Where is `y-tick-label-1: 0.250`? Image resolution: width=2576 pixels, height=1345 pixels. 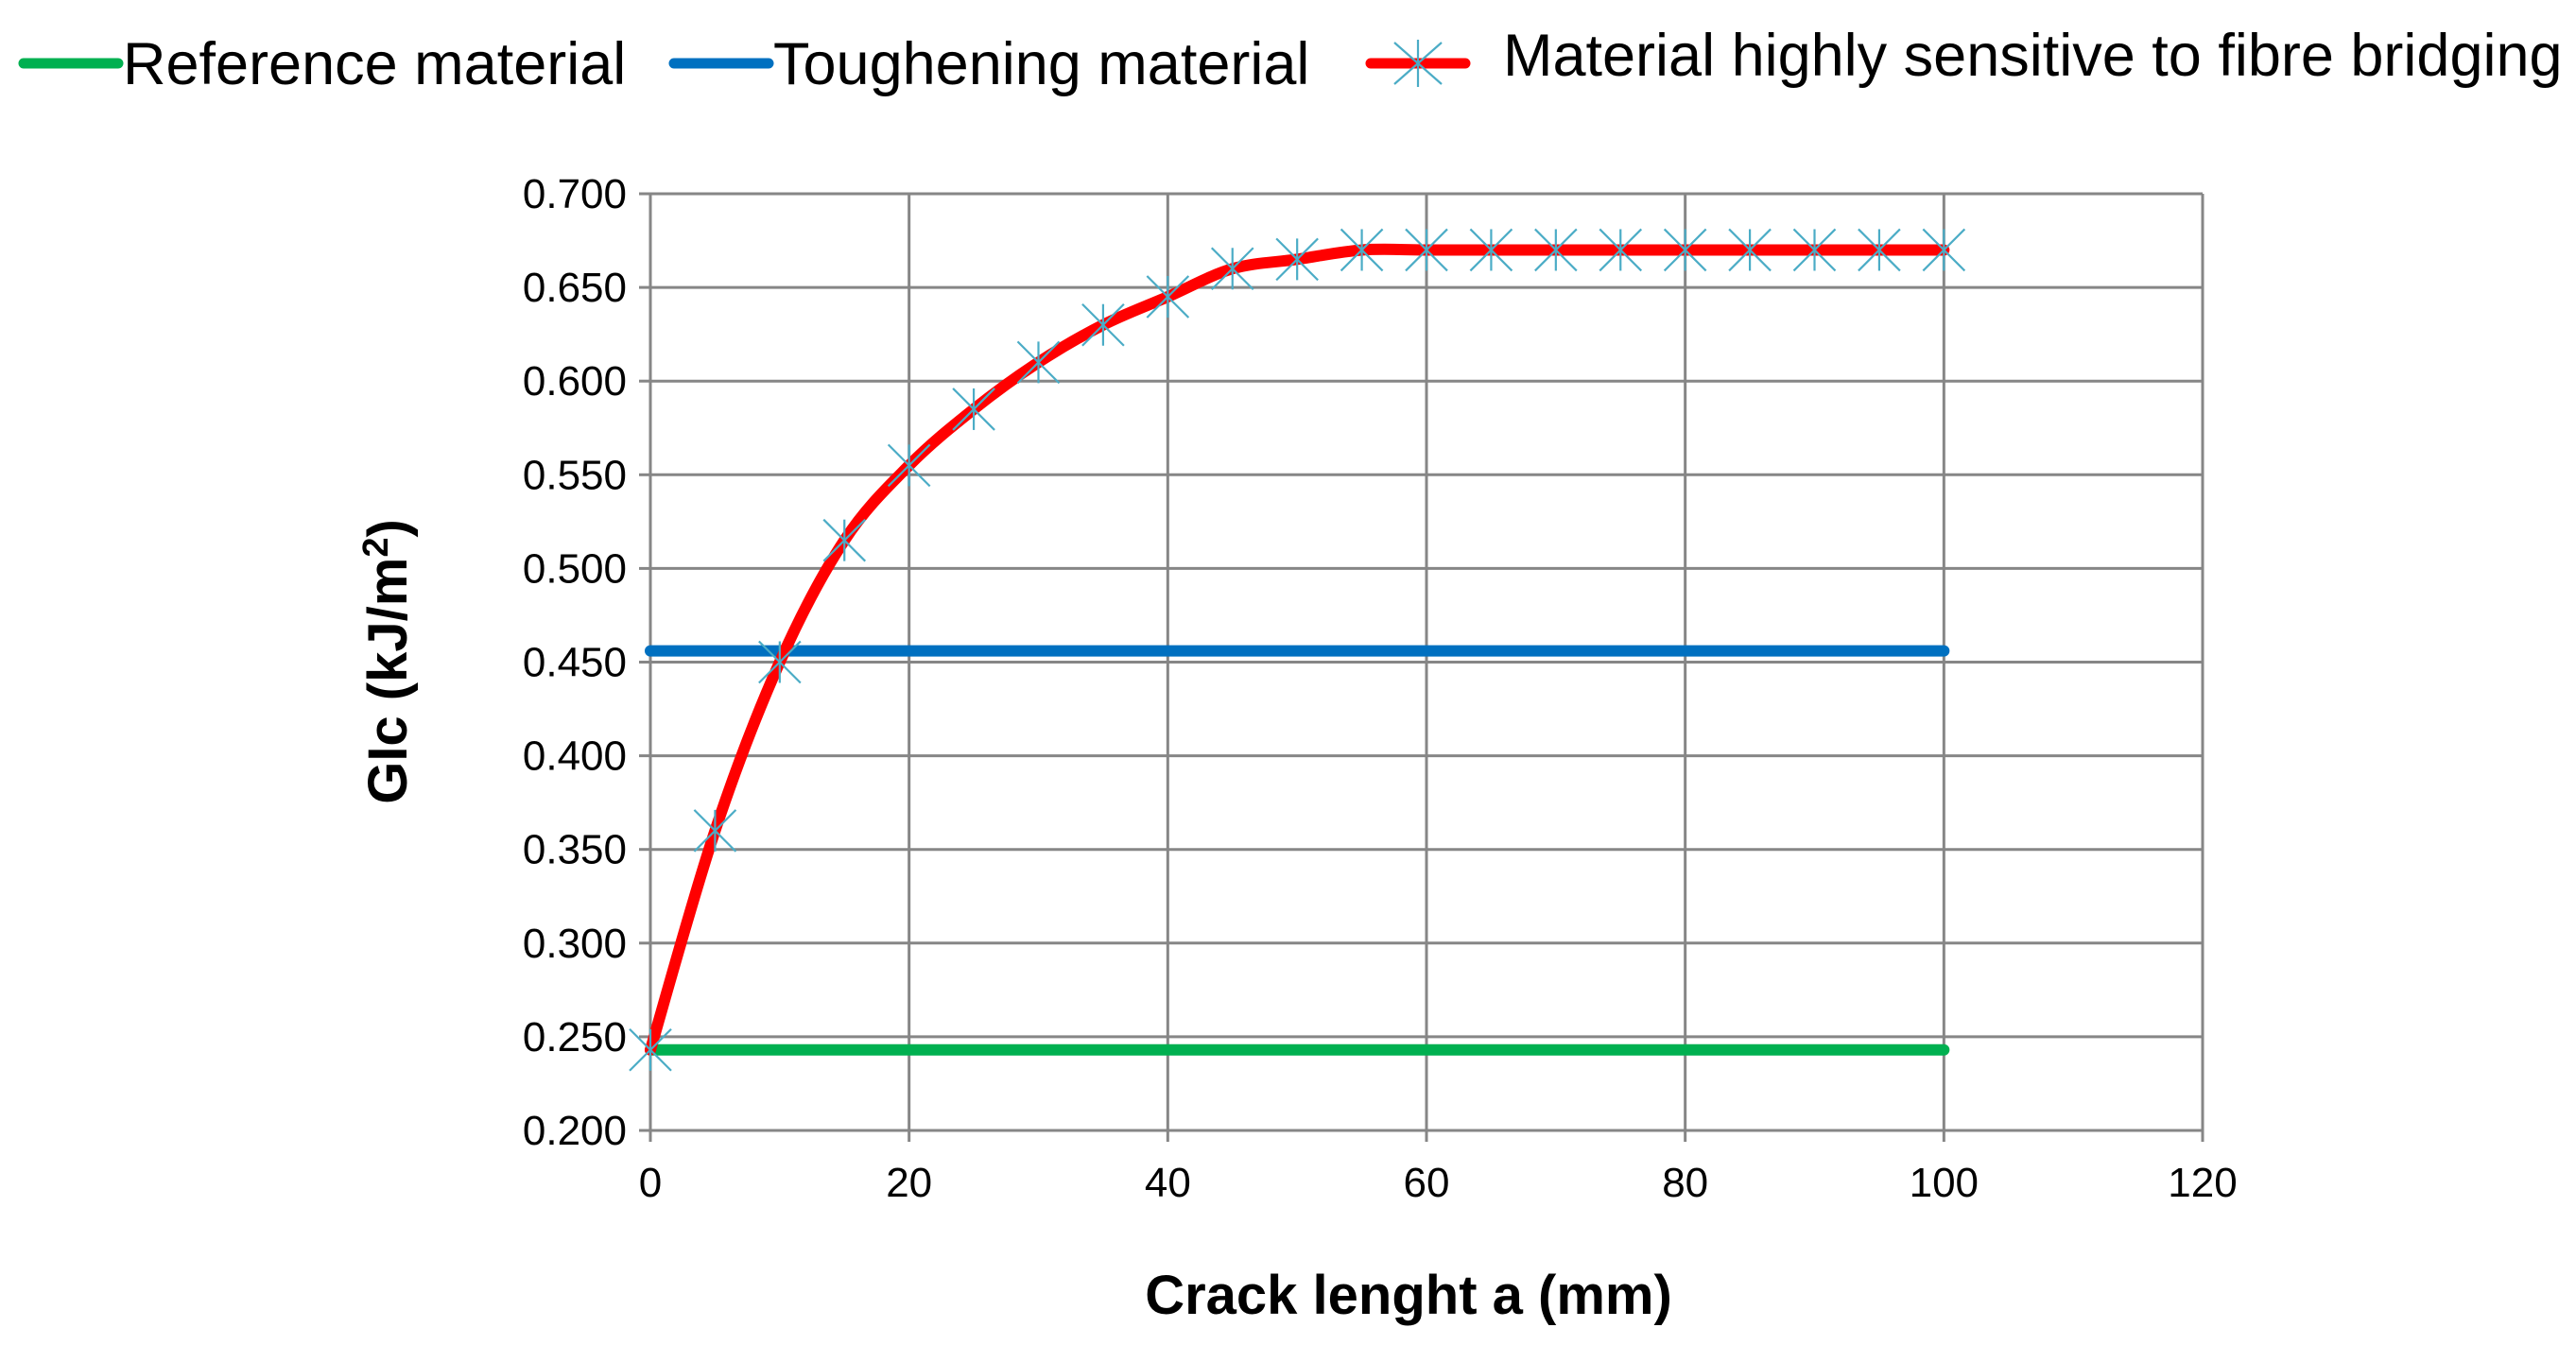 y-tick-label-1: 0.250 is located at coordinates (575, 1037).